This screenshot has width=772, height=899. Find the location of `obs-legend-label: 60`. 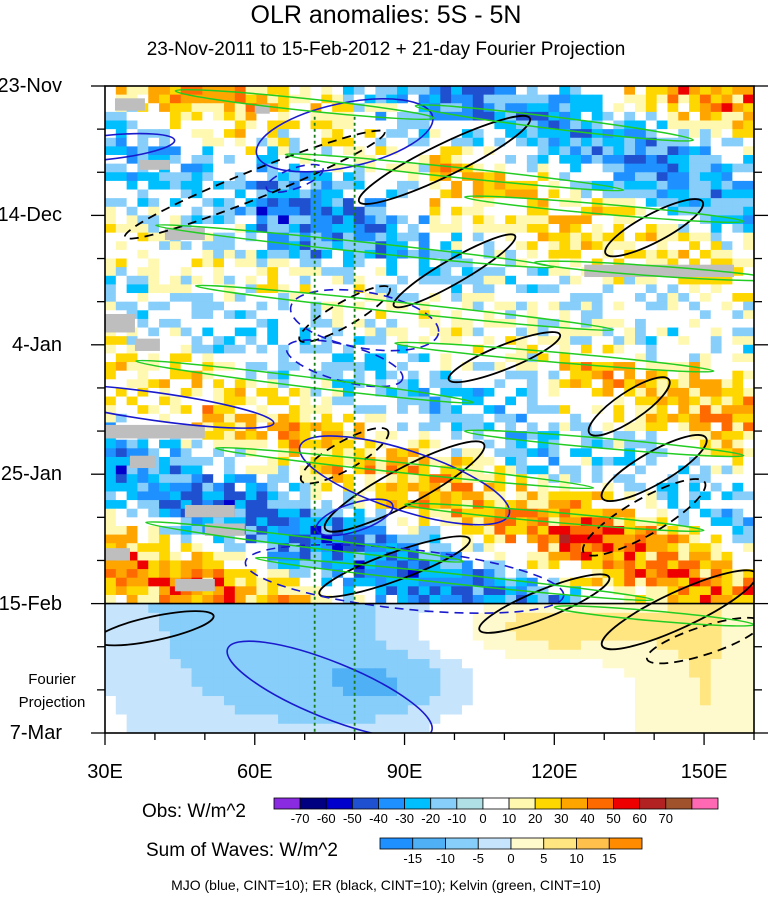

obs-legend-label: 60 is located at coordinates (639, 818).